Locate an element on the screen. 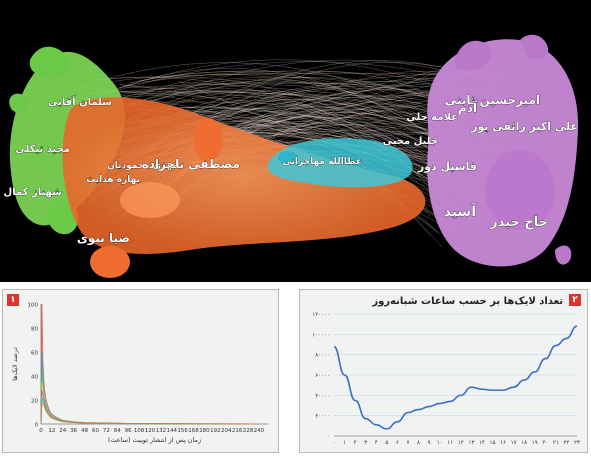 The height and width of the screenshot is (456, 591). node-label: مصطفی تاجزاده is located at coordinates (191, 164).